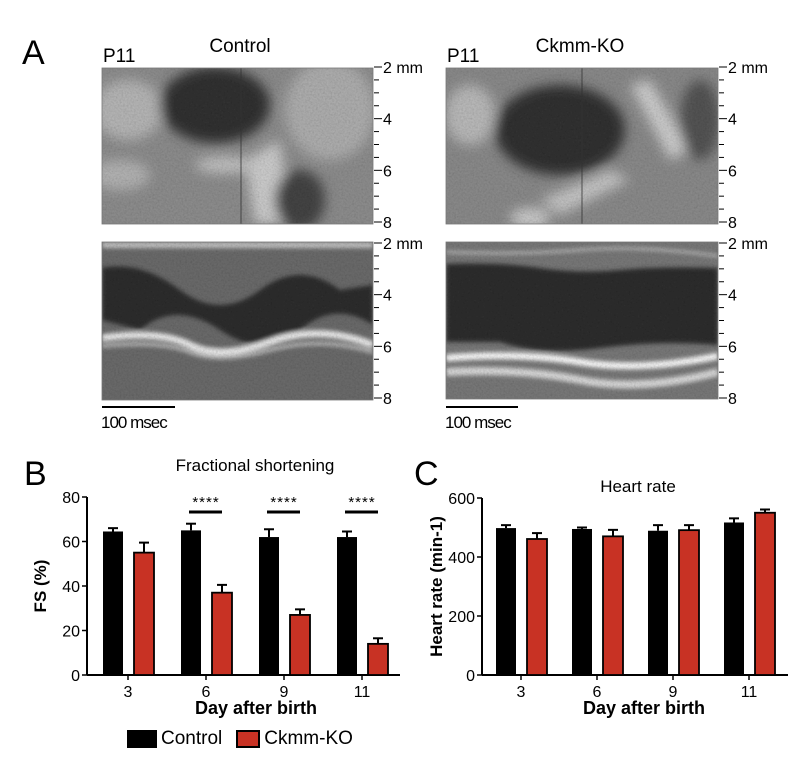  Describe the element at coordinates (142, 739) in the screenshot. I see `legend-swatch-control` at that location.